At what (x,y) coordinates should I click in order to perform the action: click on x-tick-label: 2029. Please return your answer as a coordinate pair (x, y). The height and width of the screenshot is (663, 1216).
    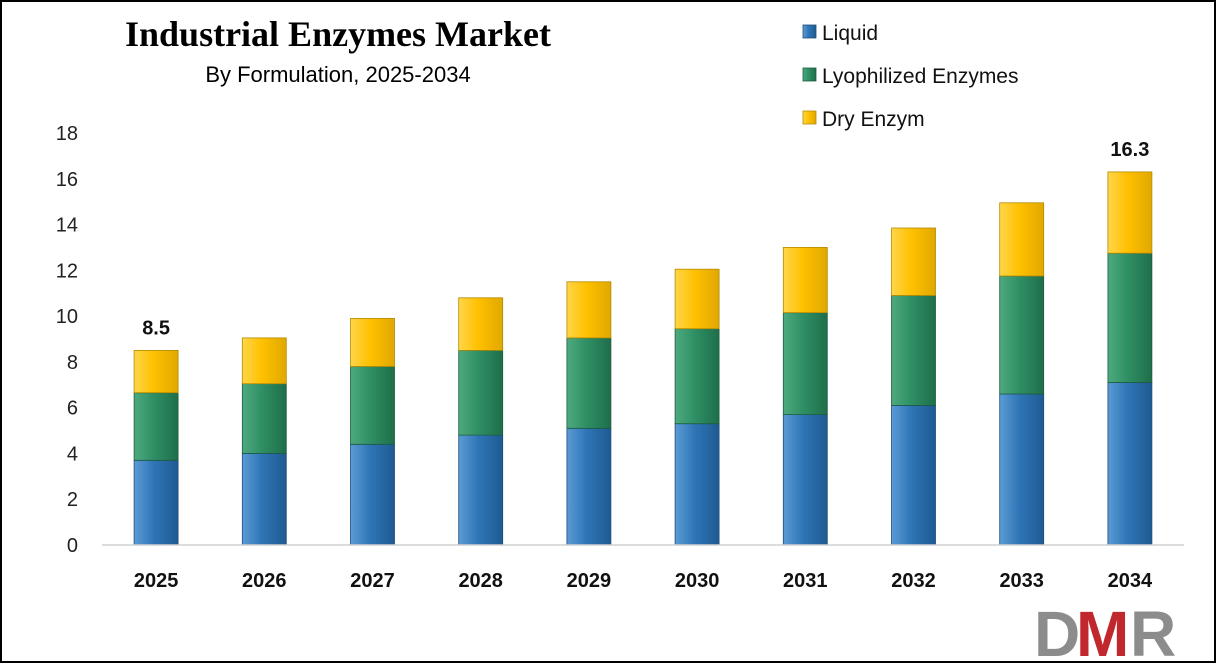
    Looking at the image, I should click on (589, 581).